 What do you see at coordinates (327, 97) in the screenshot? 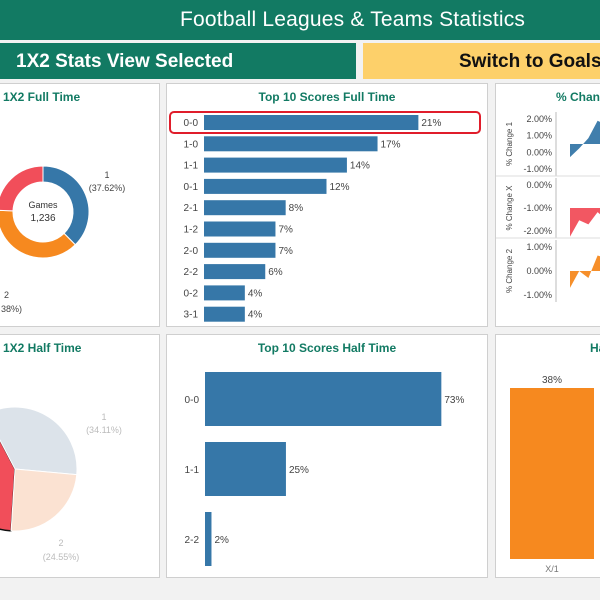
I see `ft-bars-title: Top 10 Scores Full Time` at bounding box center [327, 97].